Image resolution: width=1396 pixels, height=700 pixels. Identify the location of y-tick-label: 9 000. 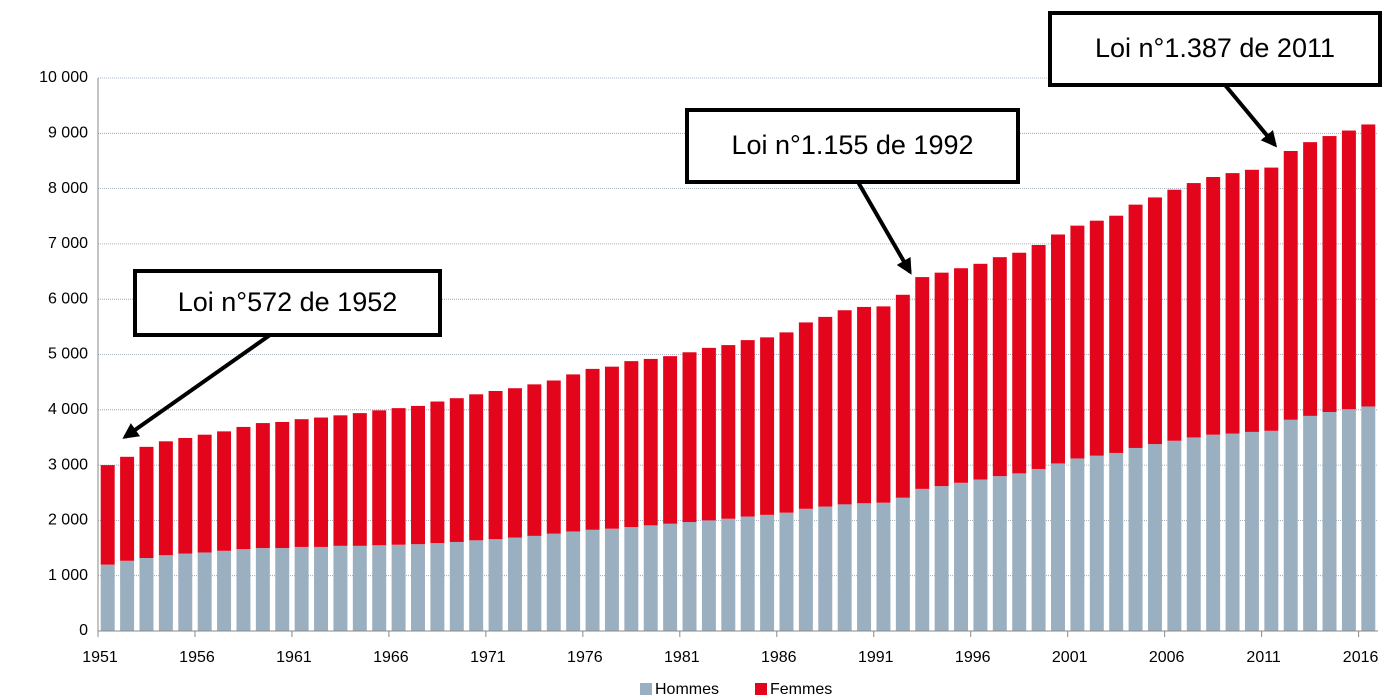
(68, 133).